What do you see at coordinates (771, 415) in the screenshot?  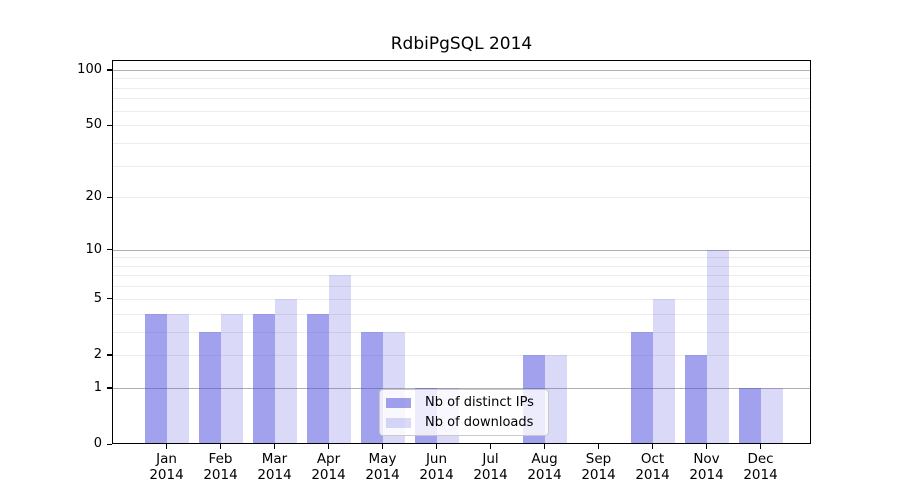 I see `bar-nb-of-downloads-dec` at bounding box center [771, 415].